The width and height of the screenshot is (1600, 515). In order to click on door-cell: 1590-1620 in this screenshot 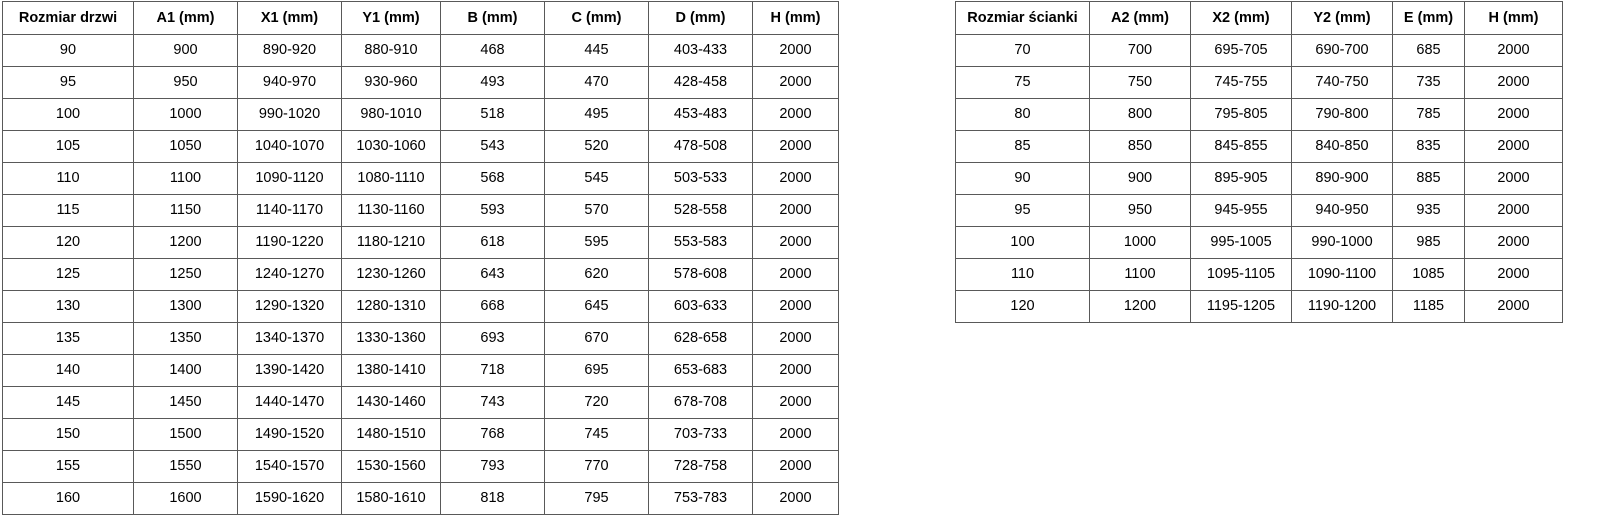, I will do `click(289, 498)`.